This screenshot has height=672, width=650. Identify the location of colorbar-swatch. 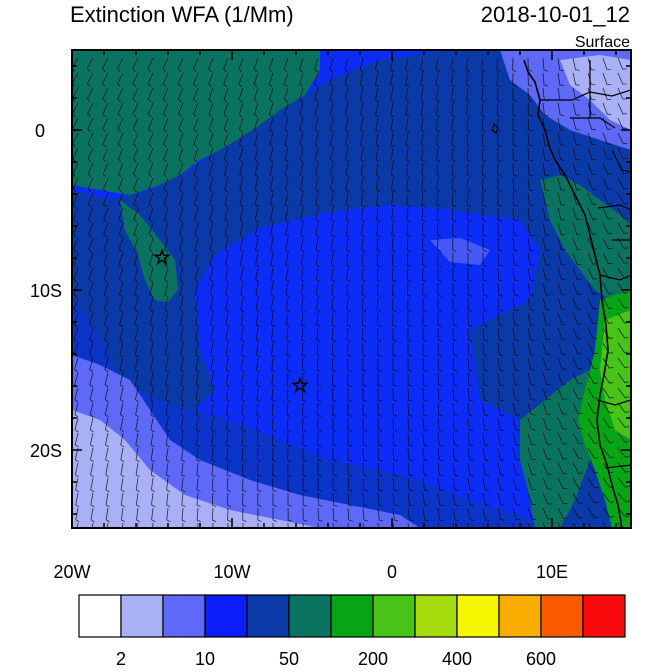
(520, 616).